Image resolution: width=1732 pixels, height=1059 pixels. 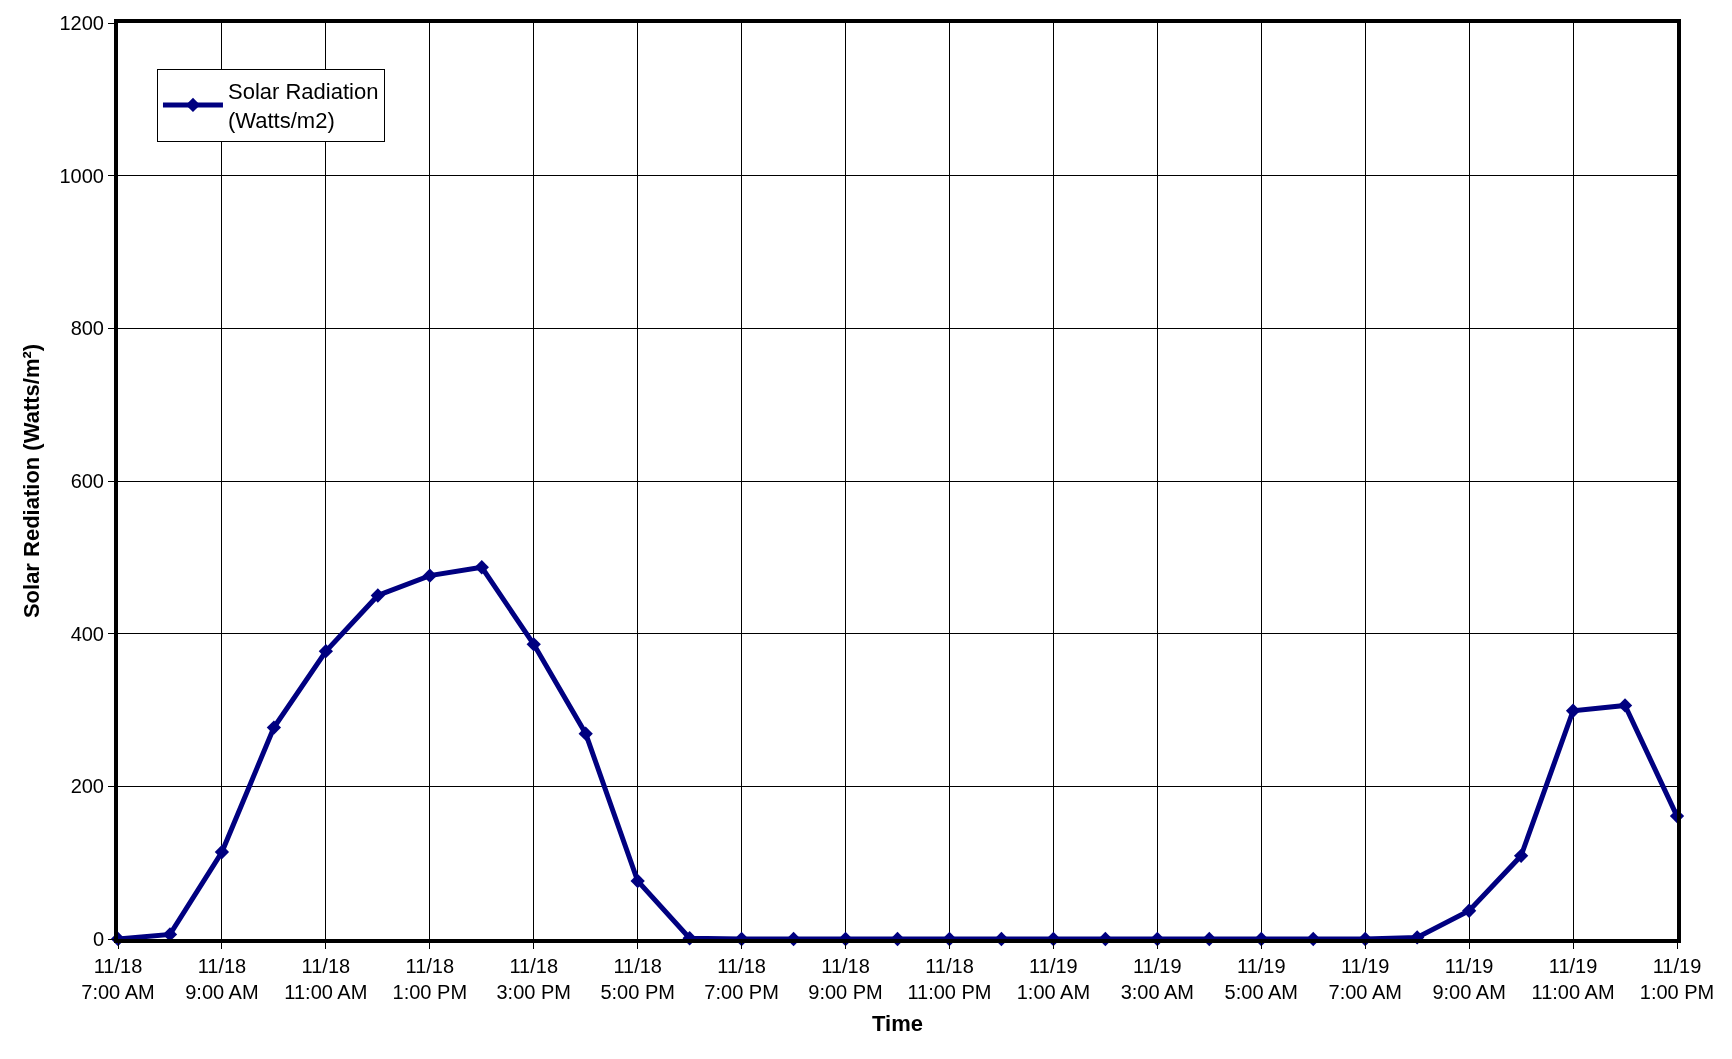 I want to click on x-tick-label: 11/18 5:00 PM, so click(x=637, y=979).